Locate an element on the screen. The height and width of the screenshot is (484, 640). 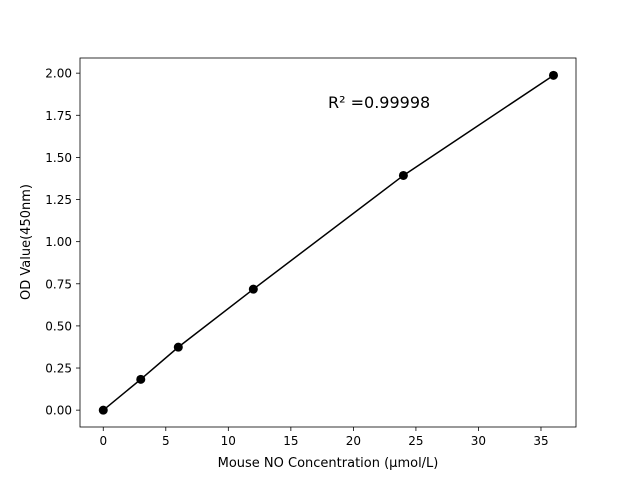
x-tick-label: 0 is located at coordinates (103, 441).